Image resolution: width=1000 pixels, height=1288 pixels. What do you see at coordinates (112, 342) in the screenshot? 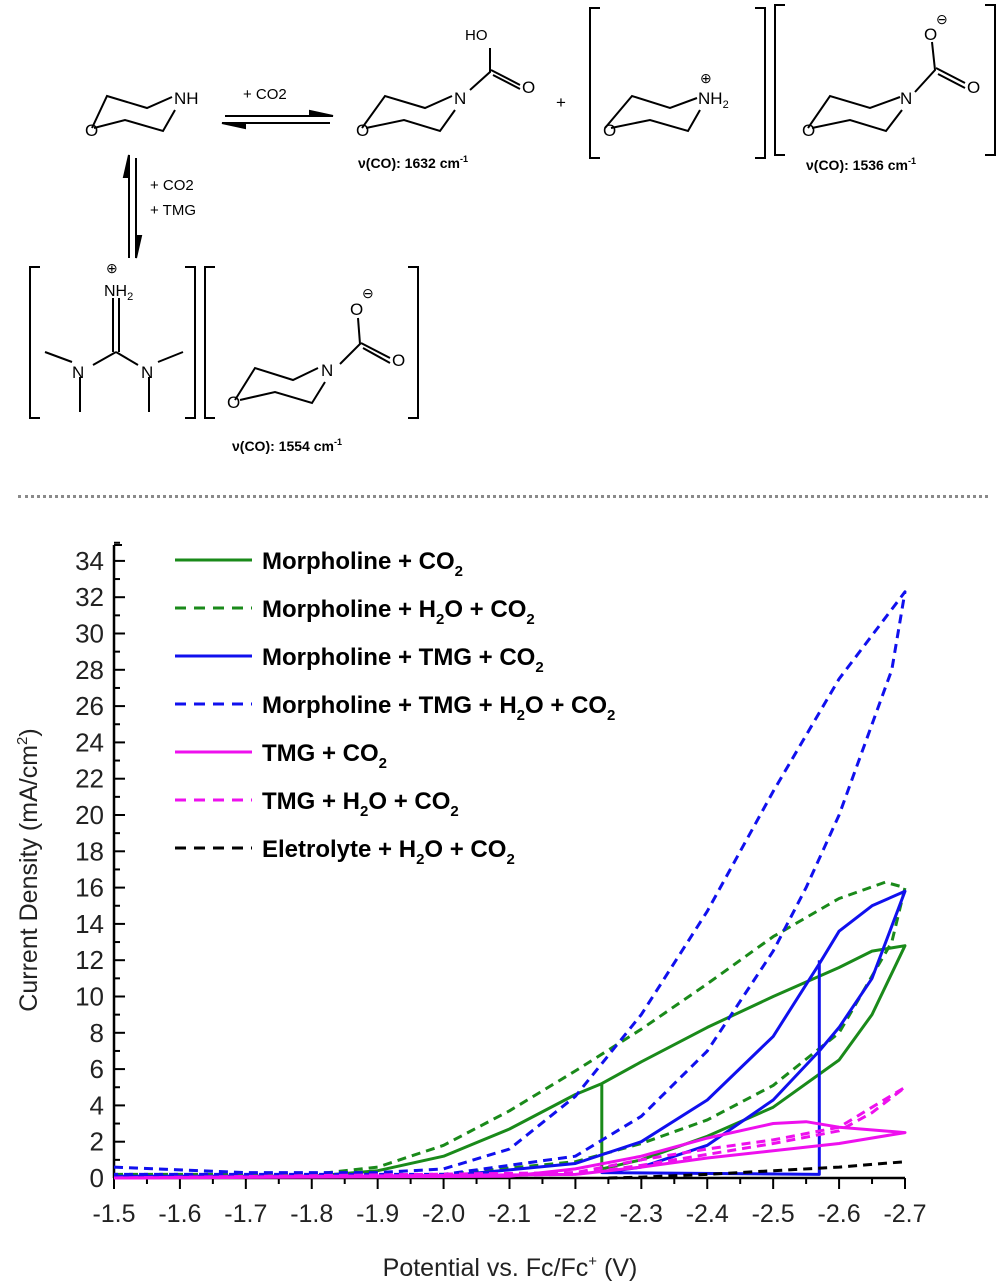
I see `guanidinium-structure` at bounding box center [112, 342].